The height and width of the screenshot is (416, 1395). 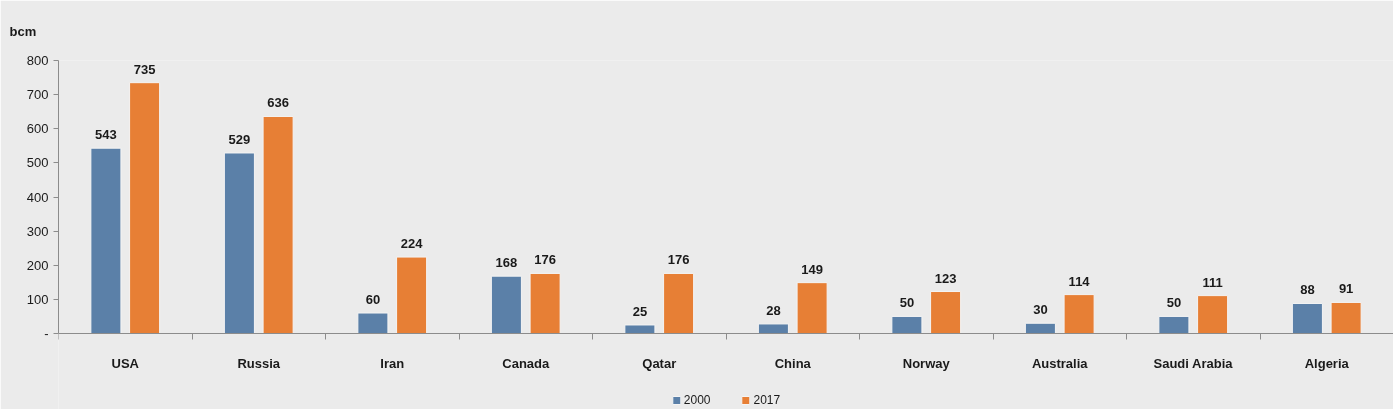 What do you see at coordinates (239, 139) in the screenshot?
I see `data-label: 529` at bounding box center [239, 139].